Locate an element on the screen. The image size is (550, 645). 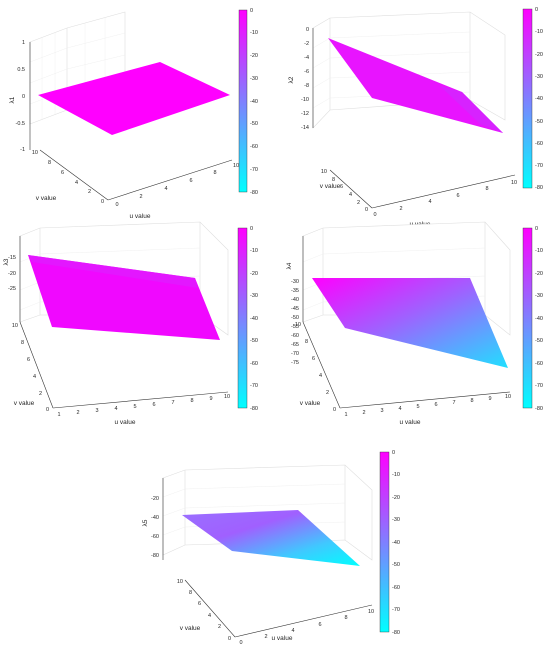
colorbar: 0 -10 -20 -30 -40 -50 -60 -70 -80 is located at coordinates (248, 102).